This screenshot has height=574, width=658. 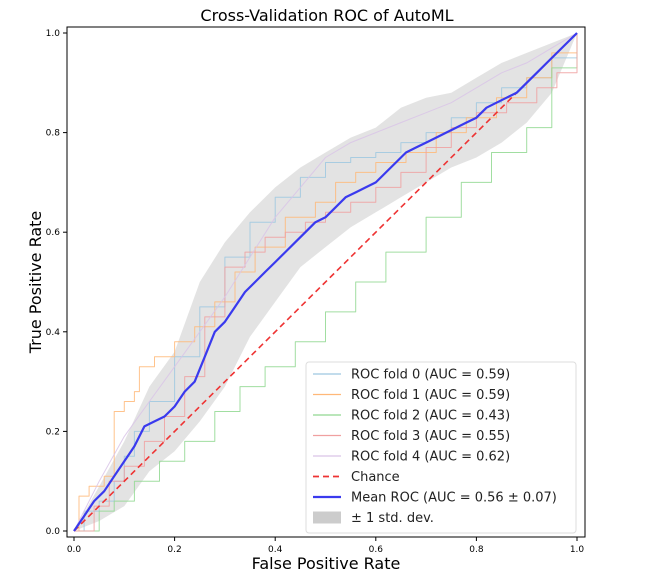 I want to click on x-tick-label: 0.2, so click(x=174, y=550).